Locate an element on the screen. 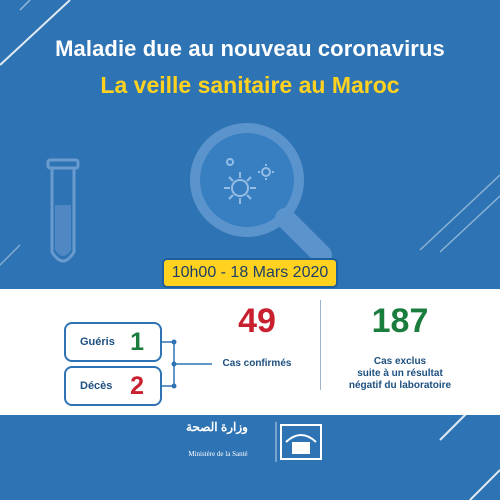 The height and width of the screenshot is (500, 500). confirmed-value: 49 is located at coordinates (257, 321).